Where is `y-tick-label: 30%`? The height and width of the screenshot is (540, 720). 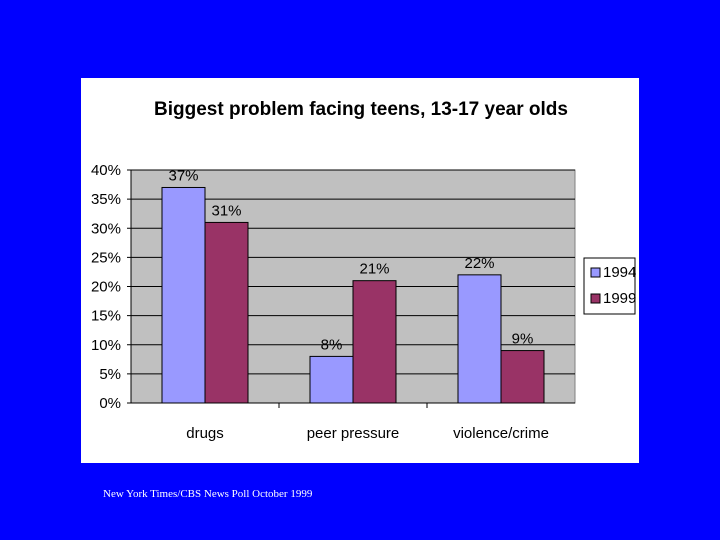
y-tick-label: 30% is located at coordinates (106, 228).